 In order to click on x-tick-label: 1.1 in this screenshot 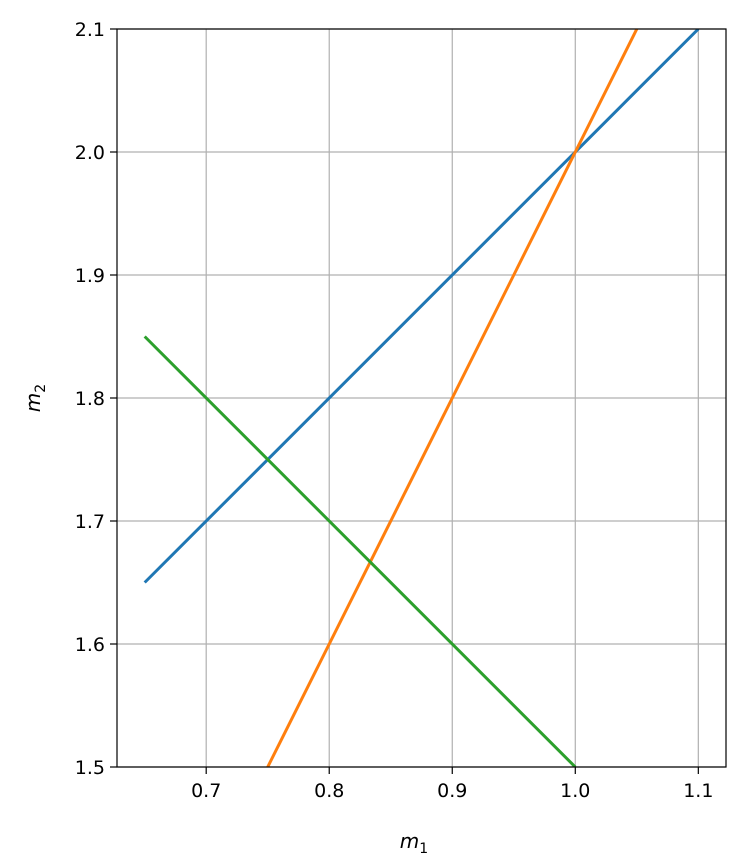, I will do `click(698, 791)`.